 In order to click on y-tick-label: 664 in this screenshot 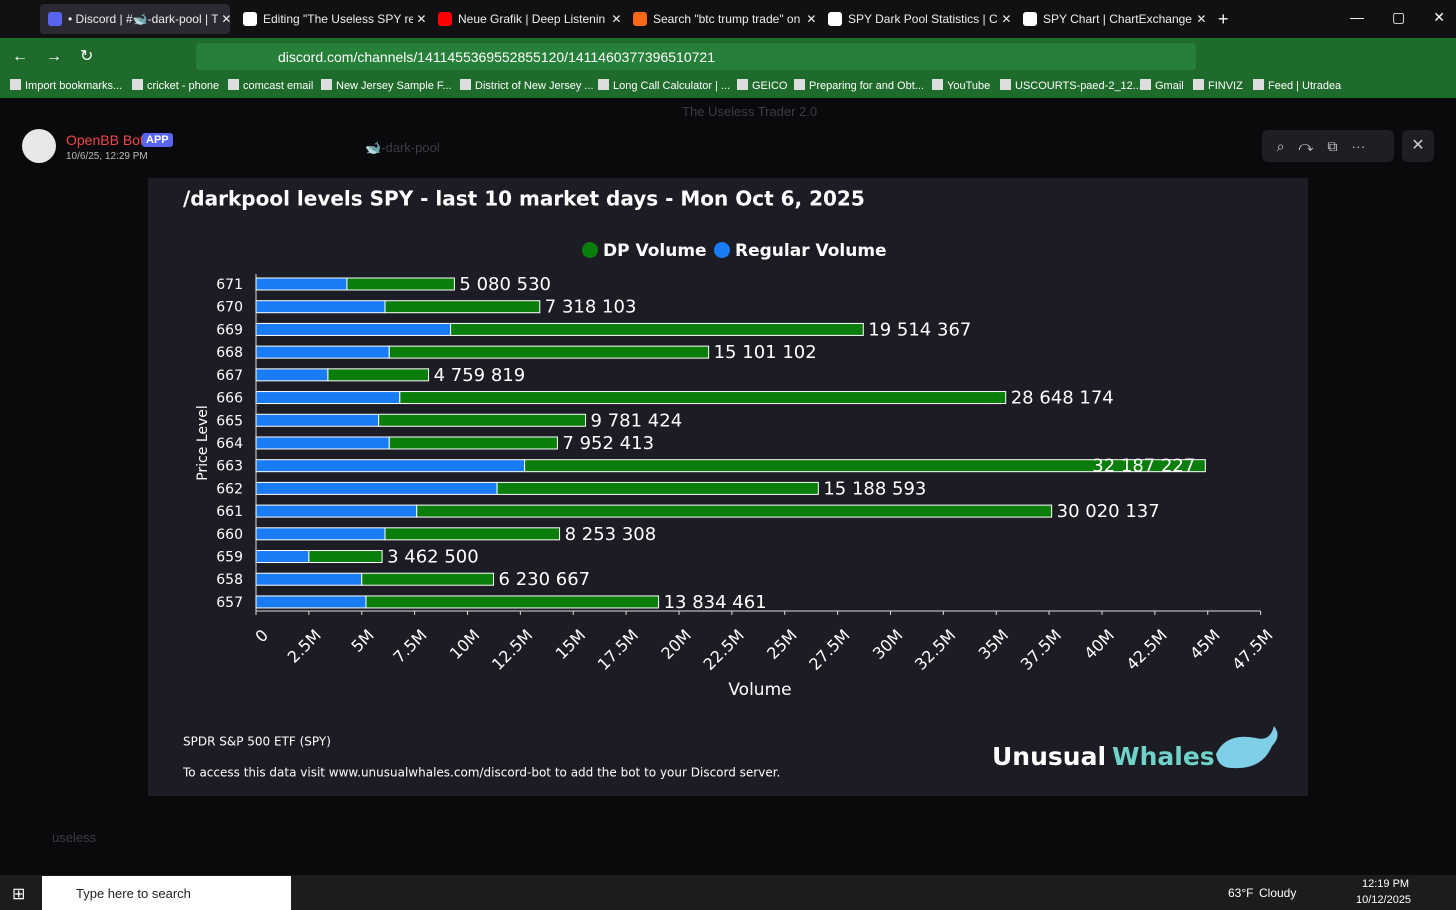, I will do `click(229, 444)`.